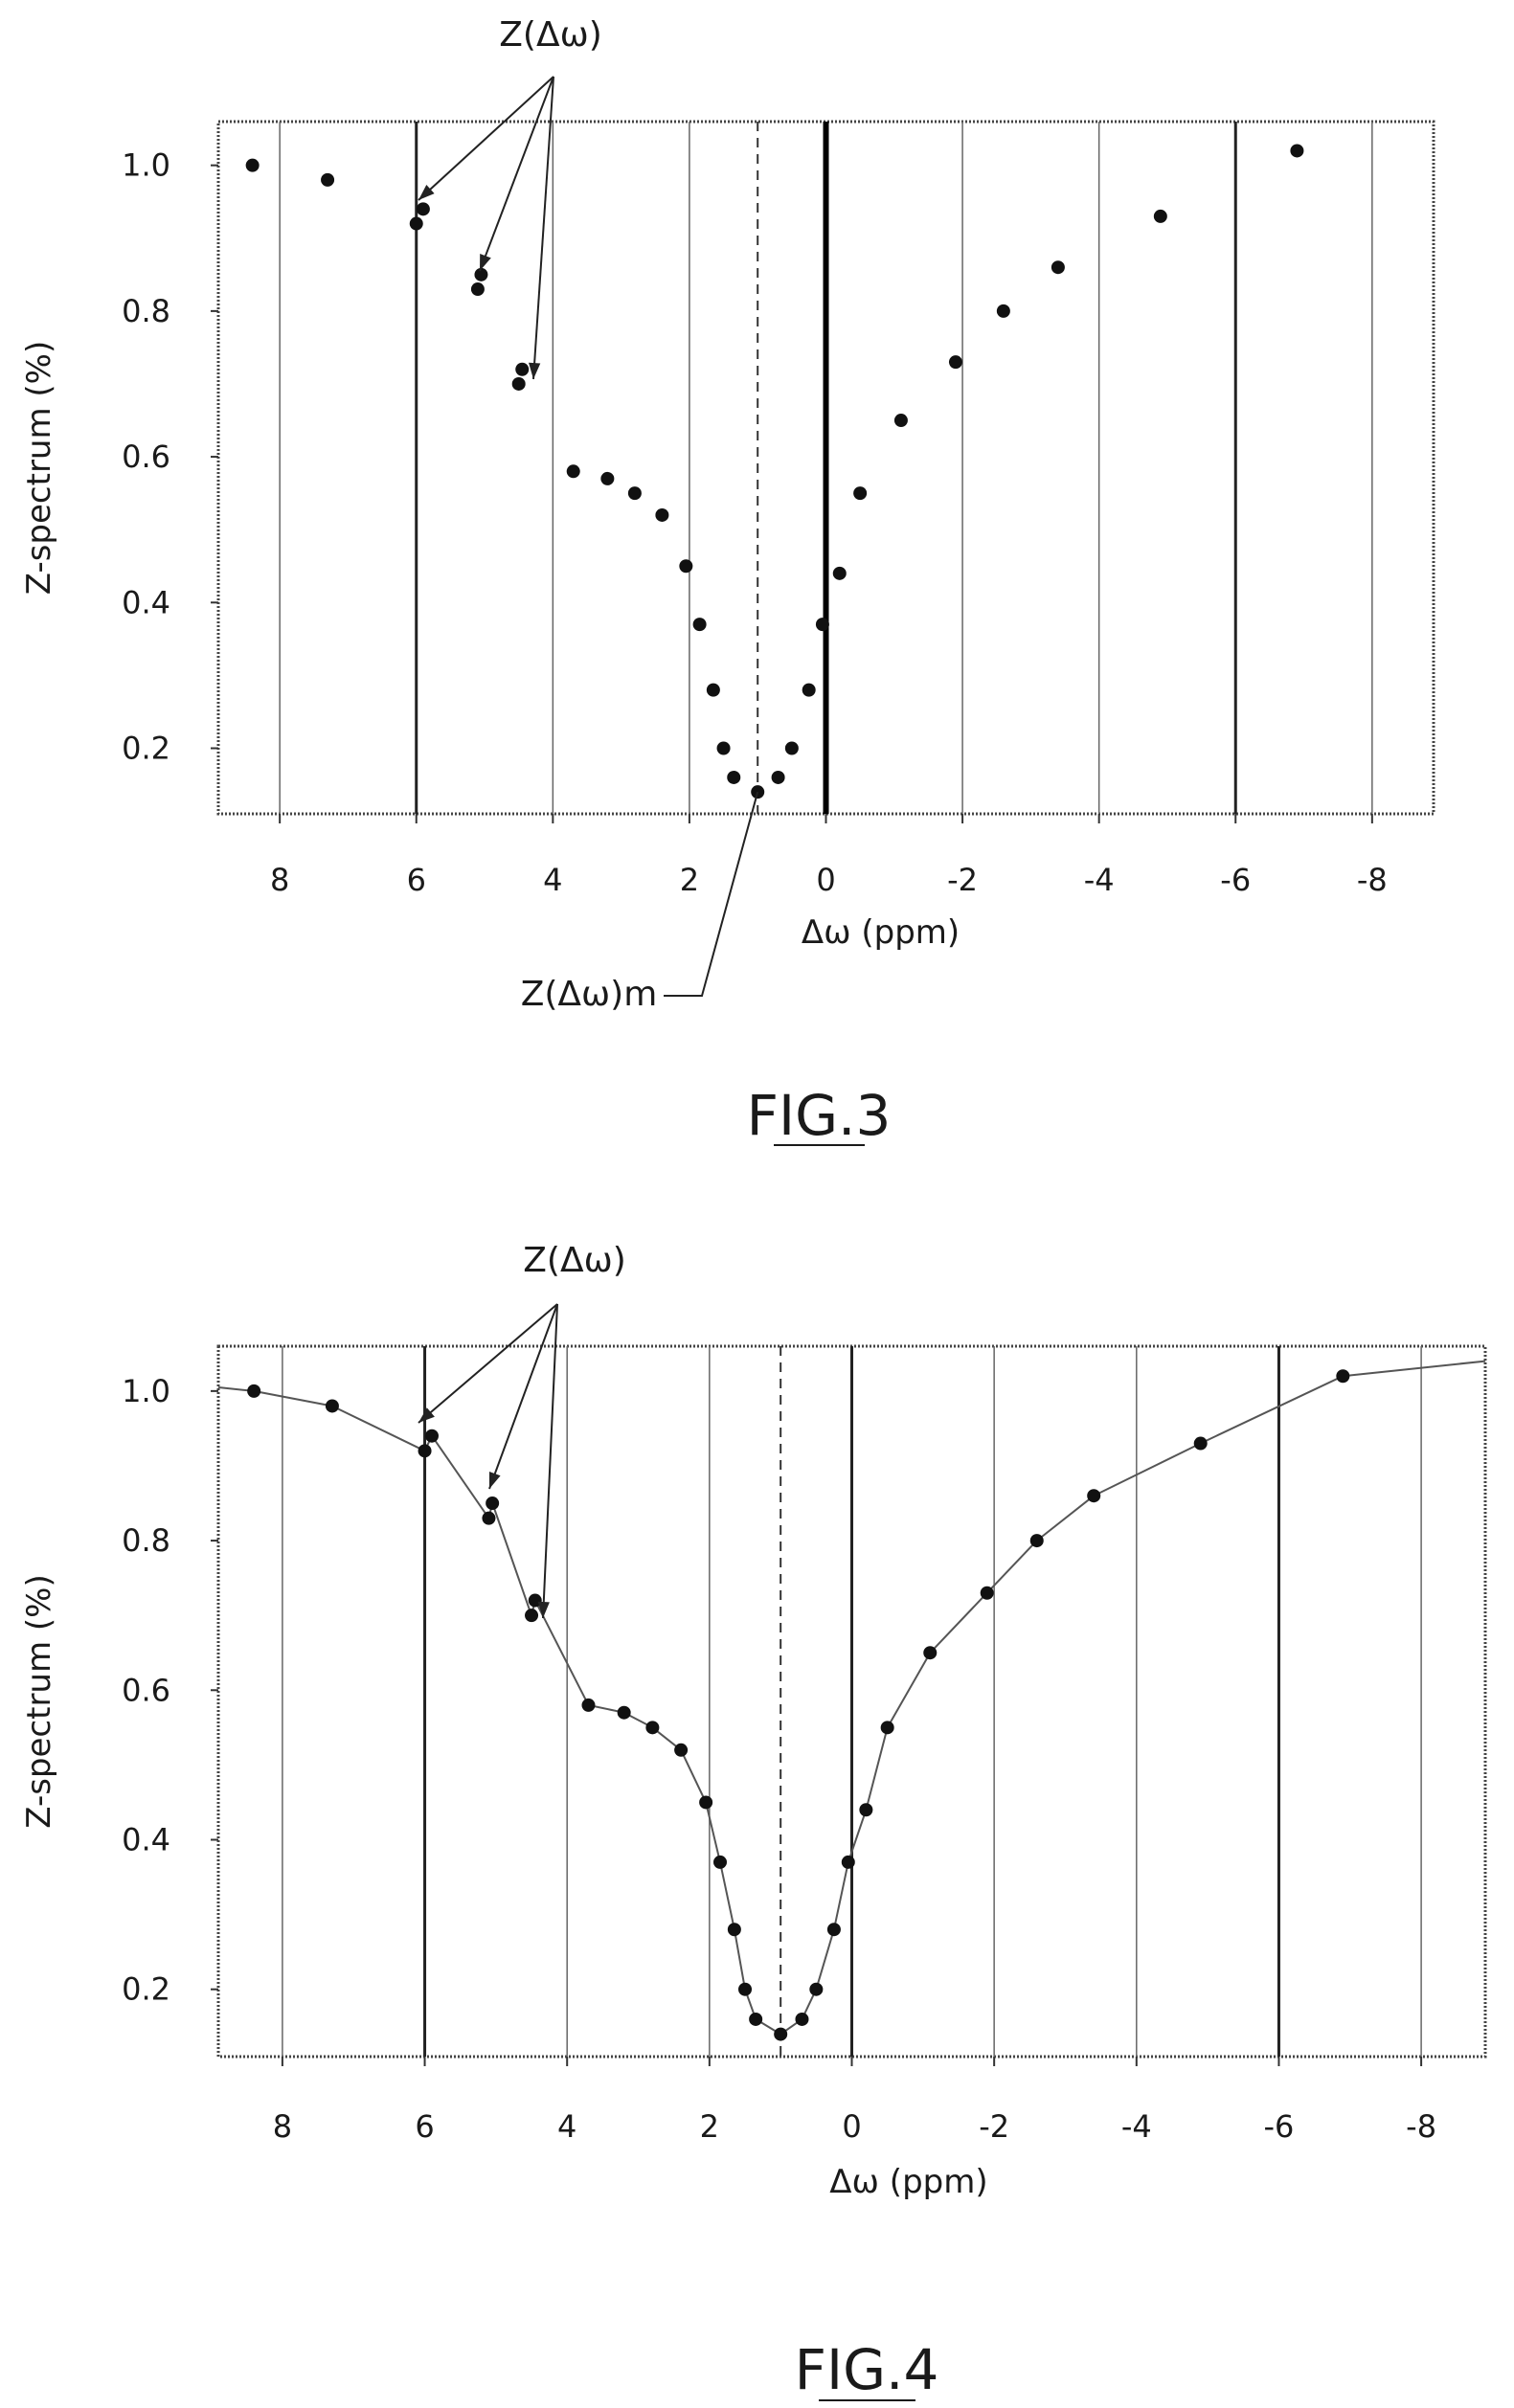 Image resolution: width=1514 pixels, height=2408 pixels. Describe the element at coordinates (1099, 880) in the screenshot. I see `fig3-x-tick-label: -4` at that location.